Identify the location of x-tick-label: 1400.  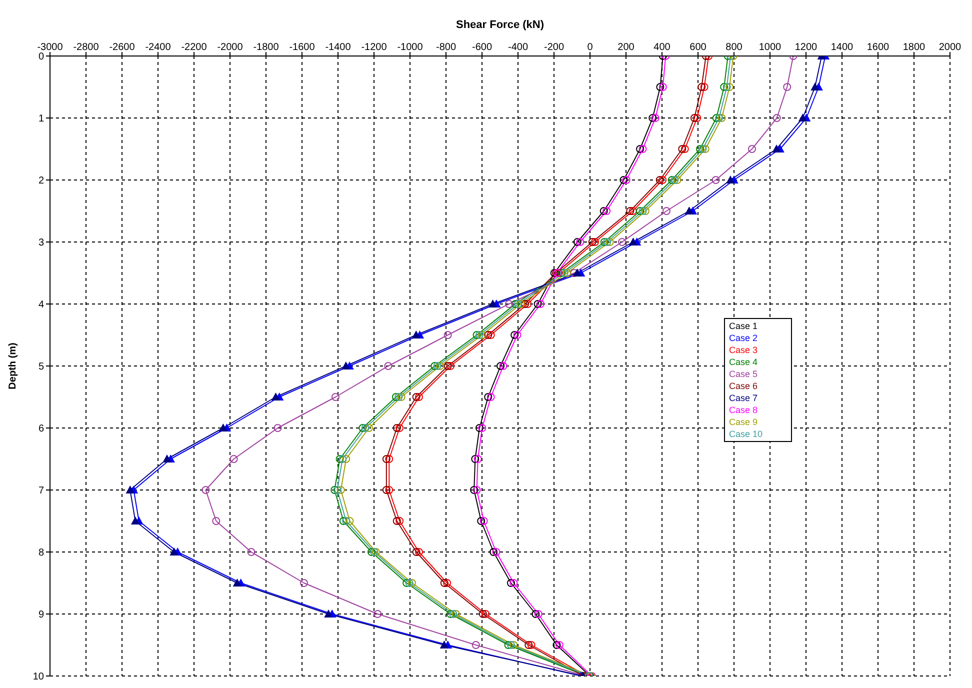
(842, 47).